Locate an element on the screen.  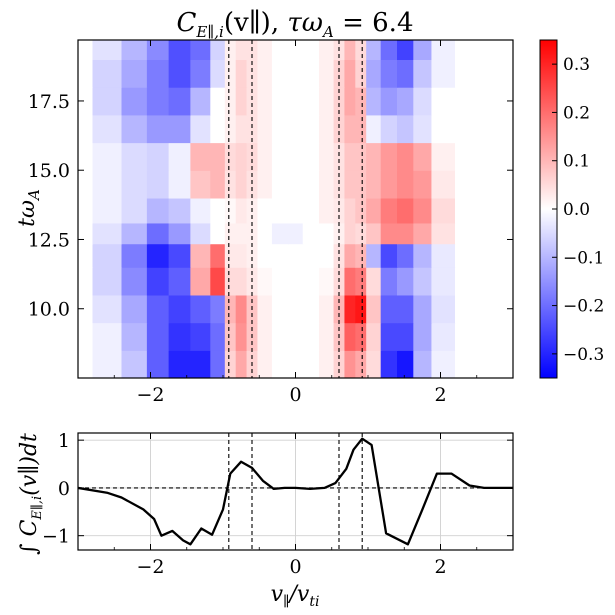
heatmap-ylabel: tωA is located at coordinates (29, 208).